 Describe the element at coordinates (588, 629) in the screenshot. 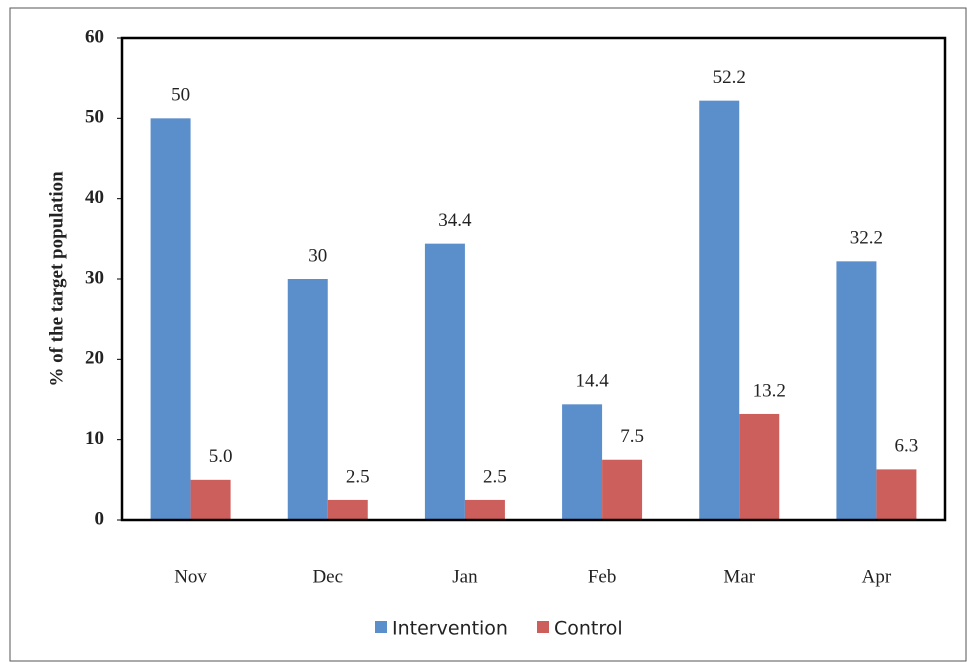

I see `legend-label: Control` at that location.